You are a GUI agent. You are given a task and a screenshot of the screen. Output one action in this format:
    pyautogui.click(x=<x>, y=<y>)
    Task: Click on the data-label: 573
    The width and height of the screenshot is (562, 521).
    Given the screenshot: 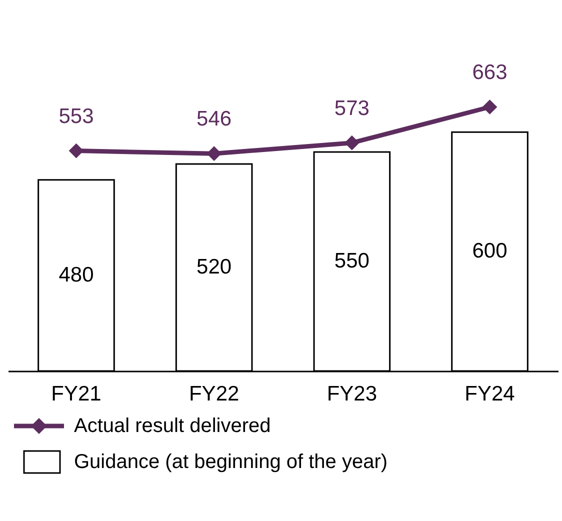 What is the action you would take?
    pyautogui.click(x=352, y=108)
    